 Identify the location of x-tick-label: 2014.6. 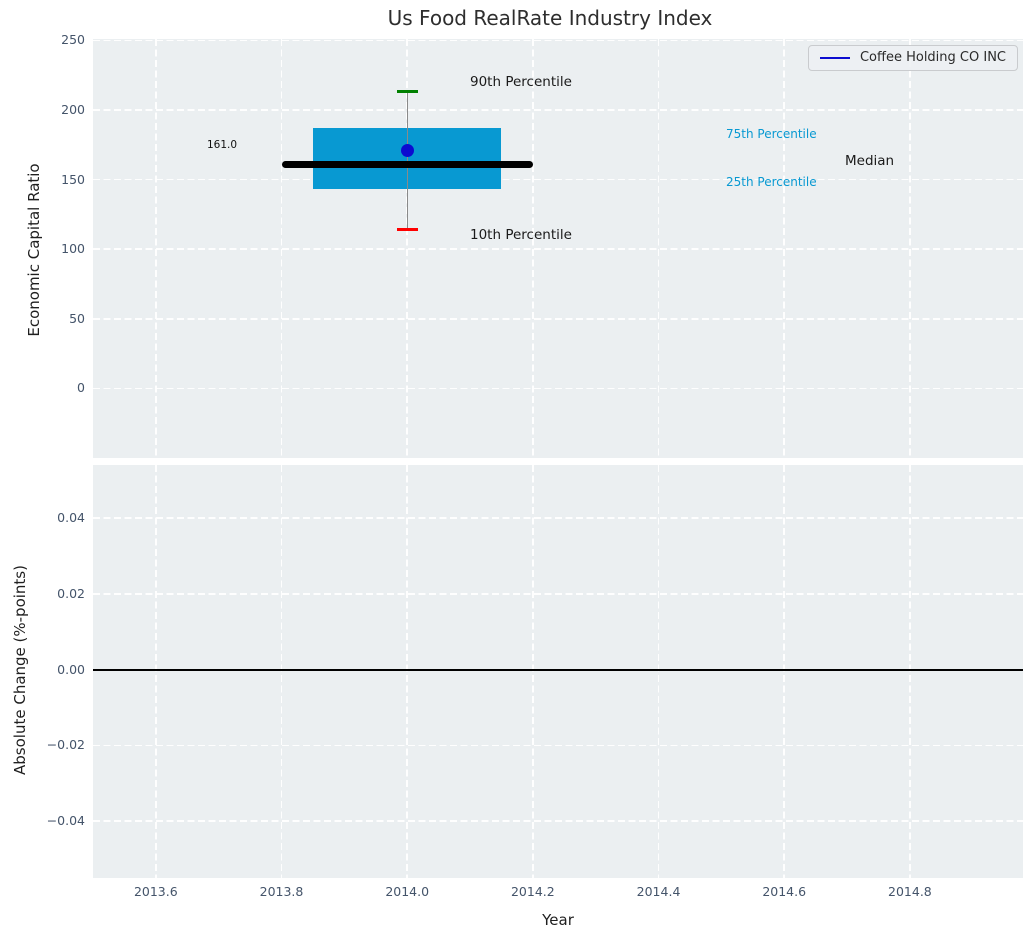
(784, 891).